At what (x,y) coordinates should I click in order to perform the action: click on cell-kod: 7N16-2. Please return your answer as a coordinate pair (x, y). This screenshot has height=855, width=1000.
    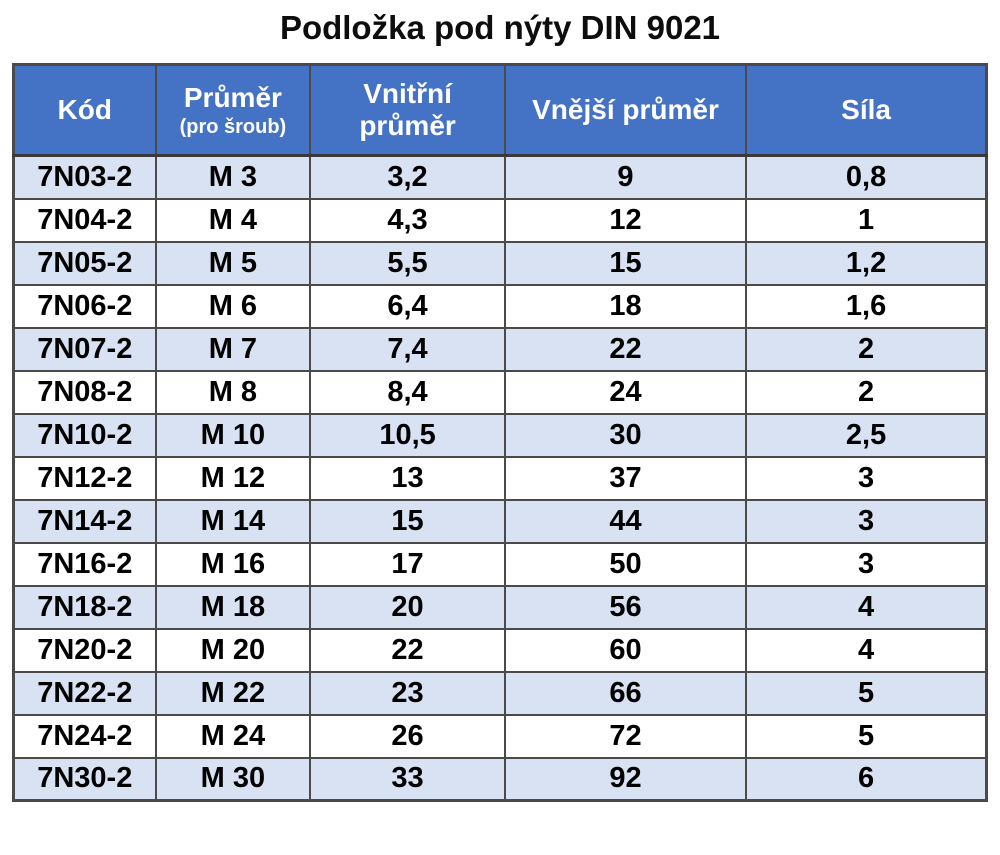
    Looking at the image, I should click on (84, 564).